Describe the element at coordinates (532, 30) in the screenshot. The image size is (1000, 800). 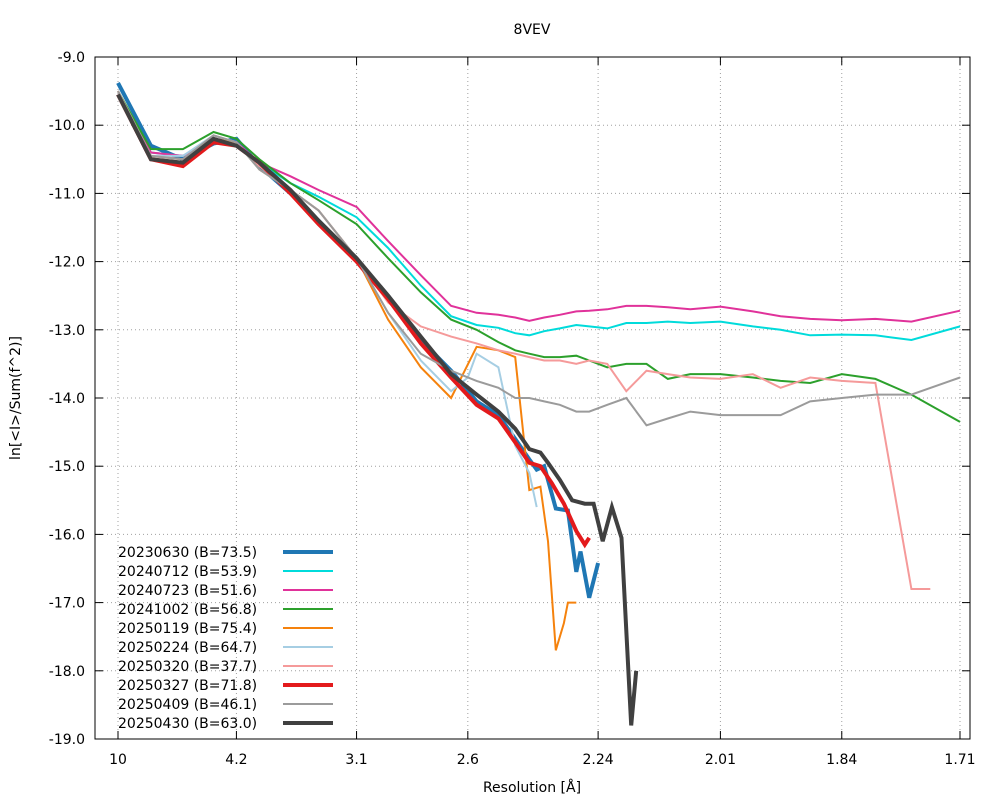
I see `chart-title: 8VEV` at that location.